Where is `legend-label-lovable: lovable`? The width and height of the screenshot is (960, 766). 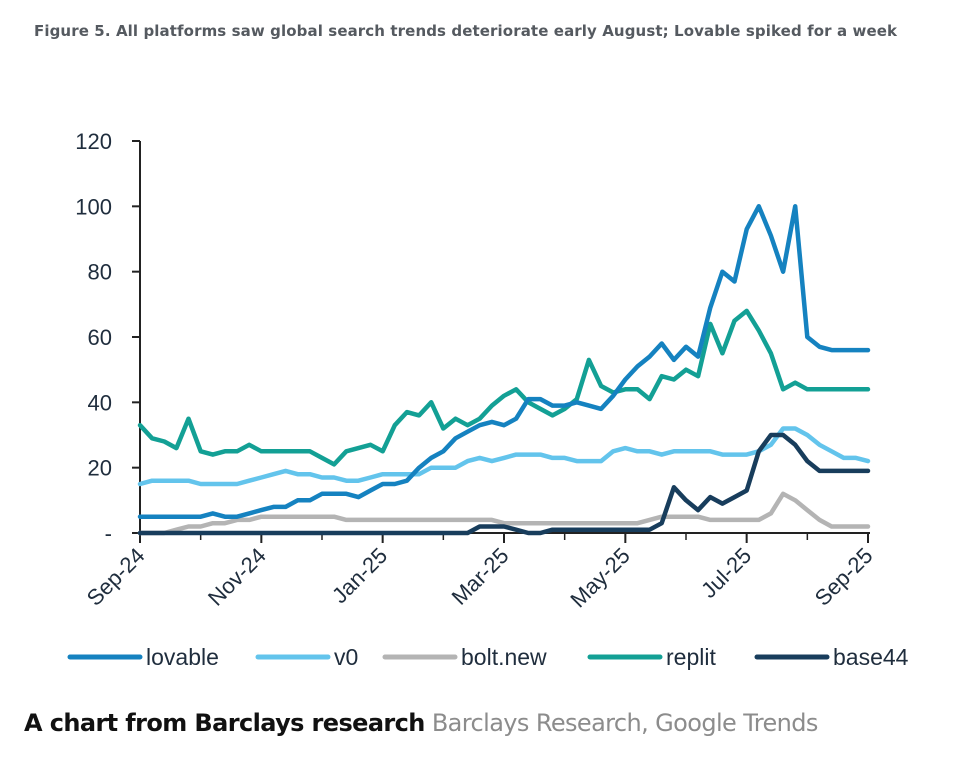
legend-label-lovable: lovable is located at coordinates (182, 657).